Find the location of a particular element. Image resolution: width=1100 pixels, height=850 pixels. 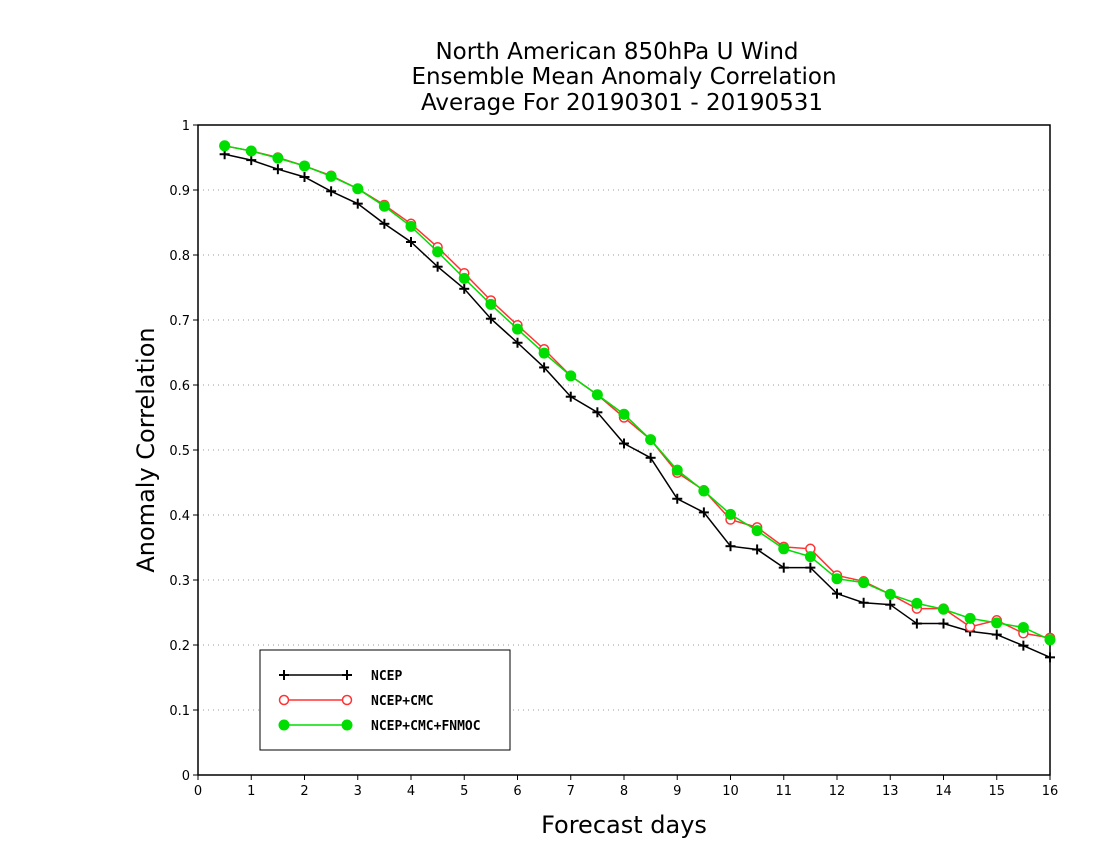

x-tick-label: 6 is located at coordinates (517, 791).